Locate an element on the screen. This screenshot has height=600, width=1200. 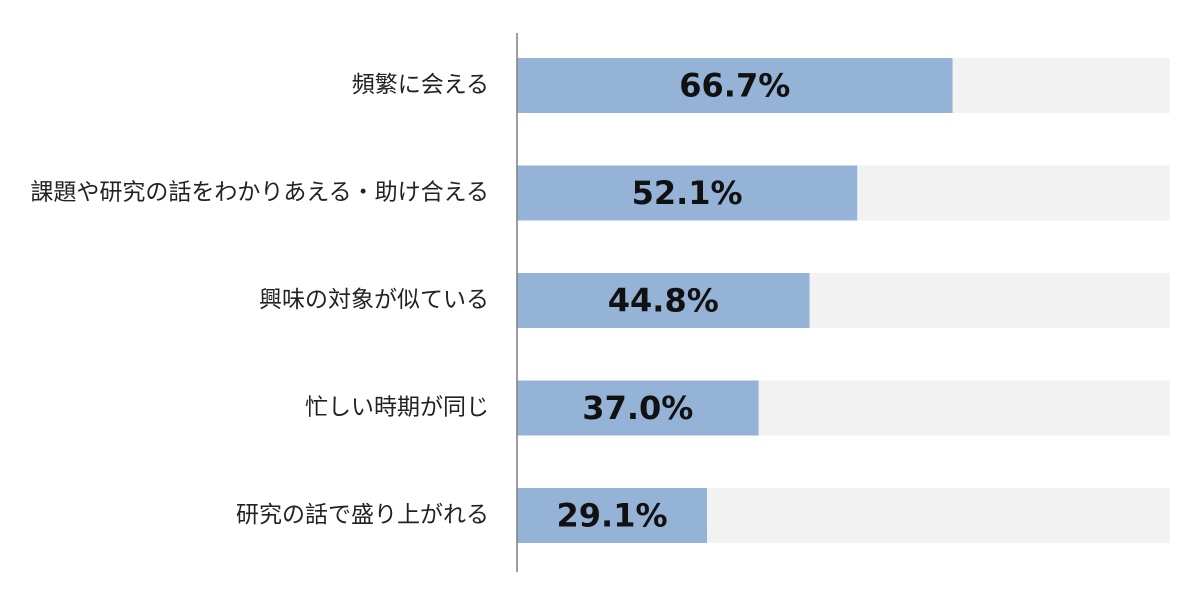
category-label: 忙しい時期が同じ is located at coordinates (397, 408).